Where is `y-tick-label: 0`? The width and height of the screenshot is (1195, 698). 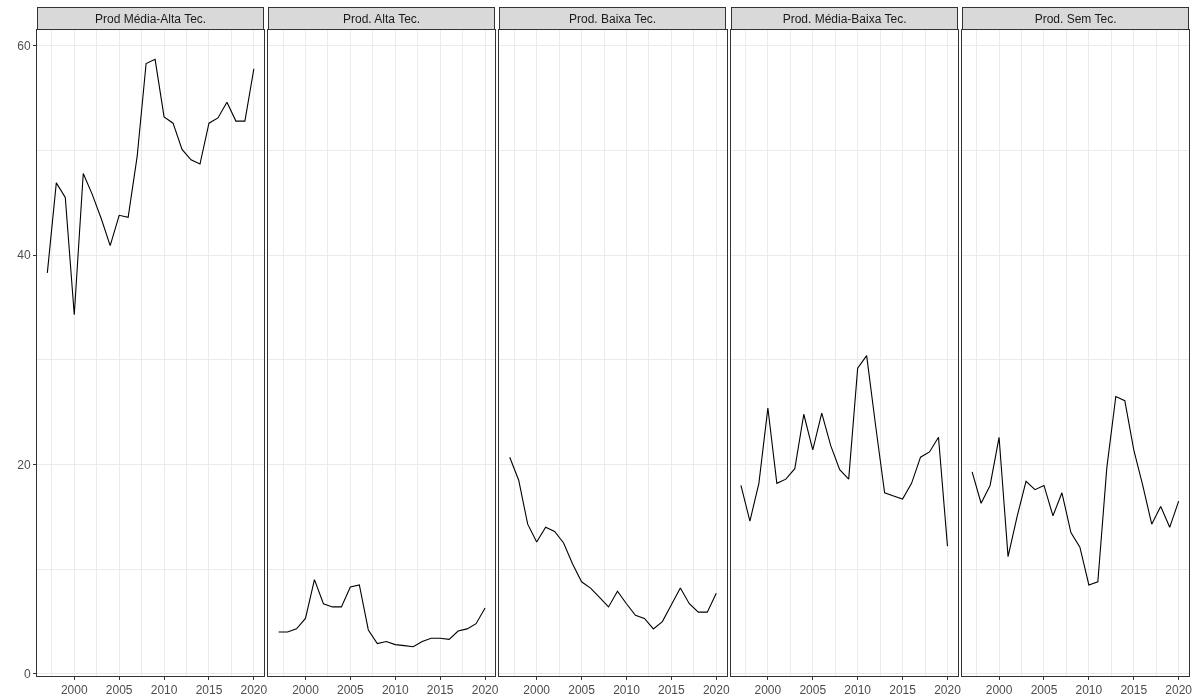 y-tick-label: 0 is located at coordinates (27, 674).